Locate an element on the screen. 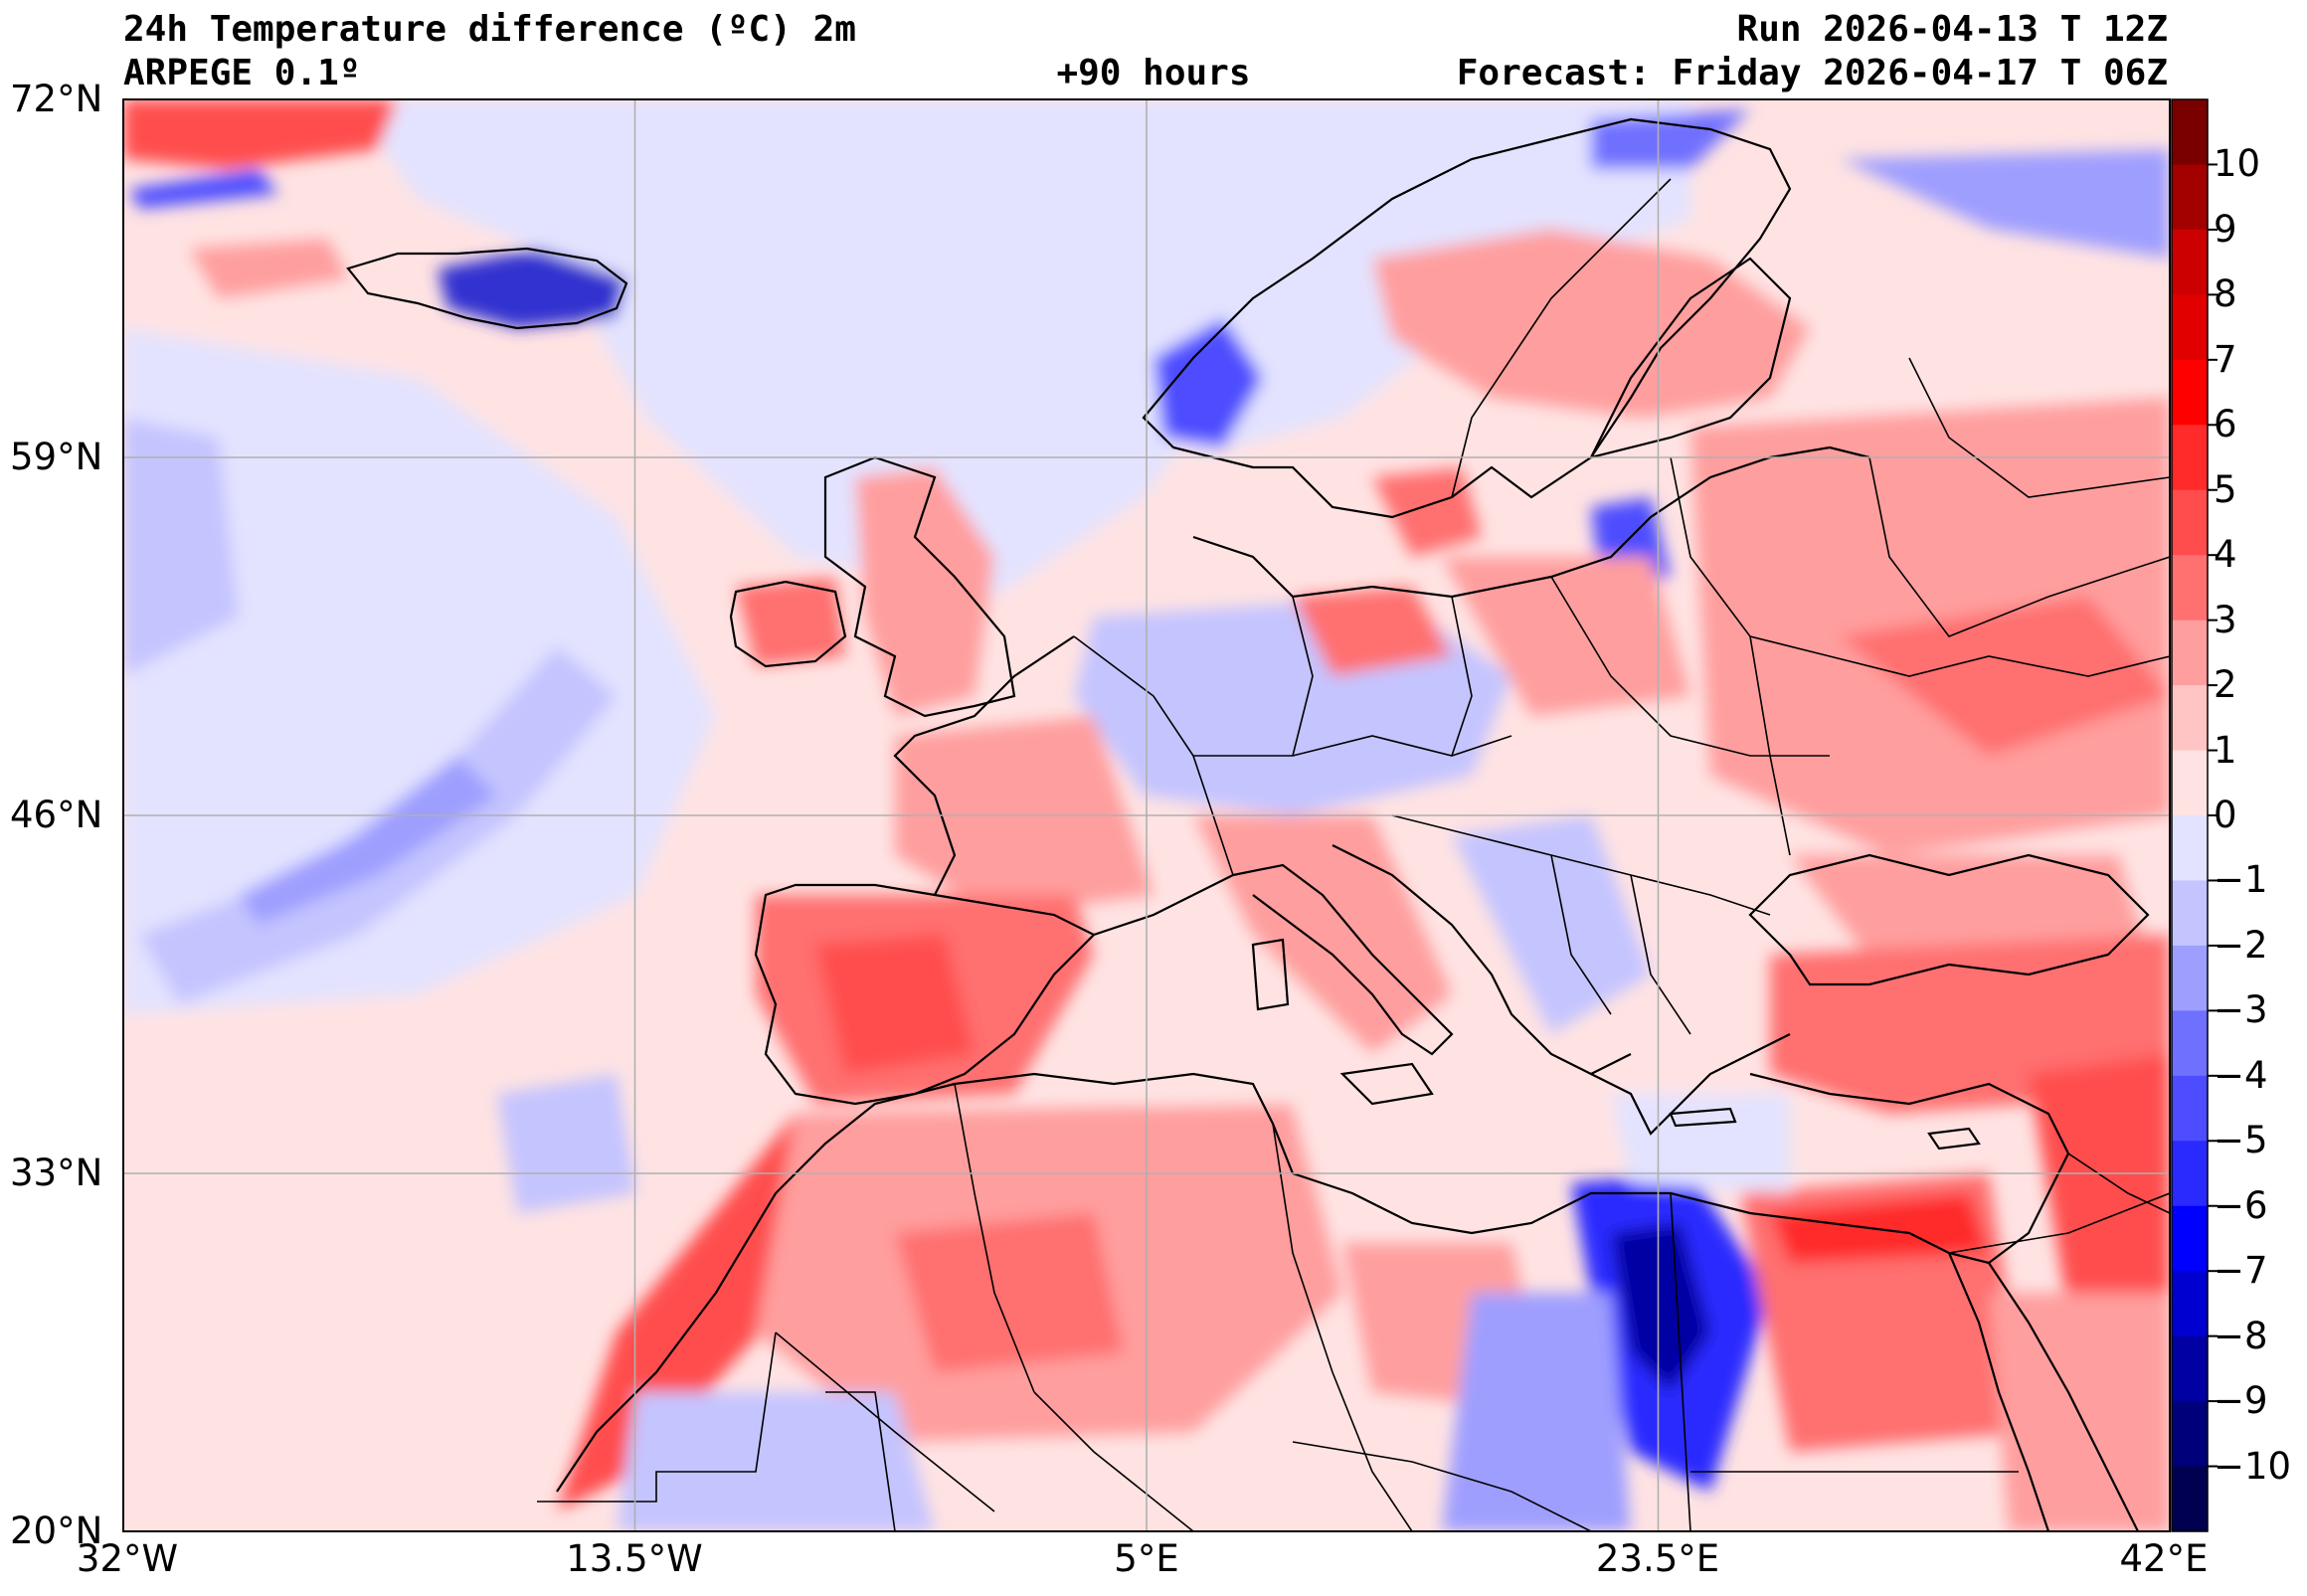 The height and width of the screenshot is (1596, 2307). italy-coast is located at coordinates (1343, 960).